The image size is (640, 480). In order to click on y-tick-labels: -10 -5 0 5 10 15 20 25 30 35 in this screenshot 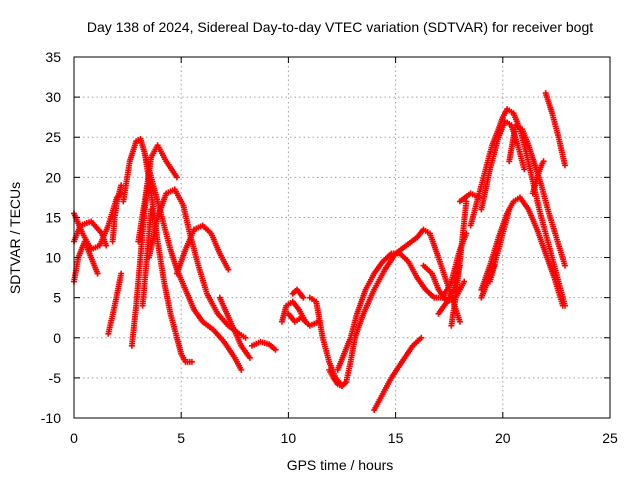, I will do `click(51, 237)`.